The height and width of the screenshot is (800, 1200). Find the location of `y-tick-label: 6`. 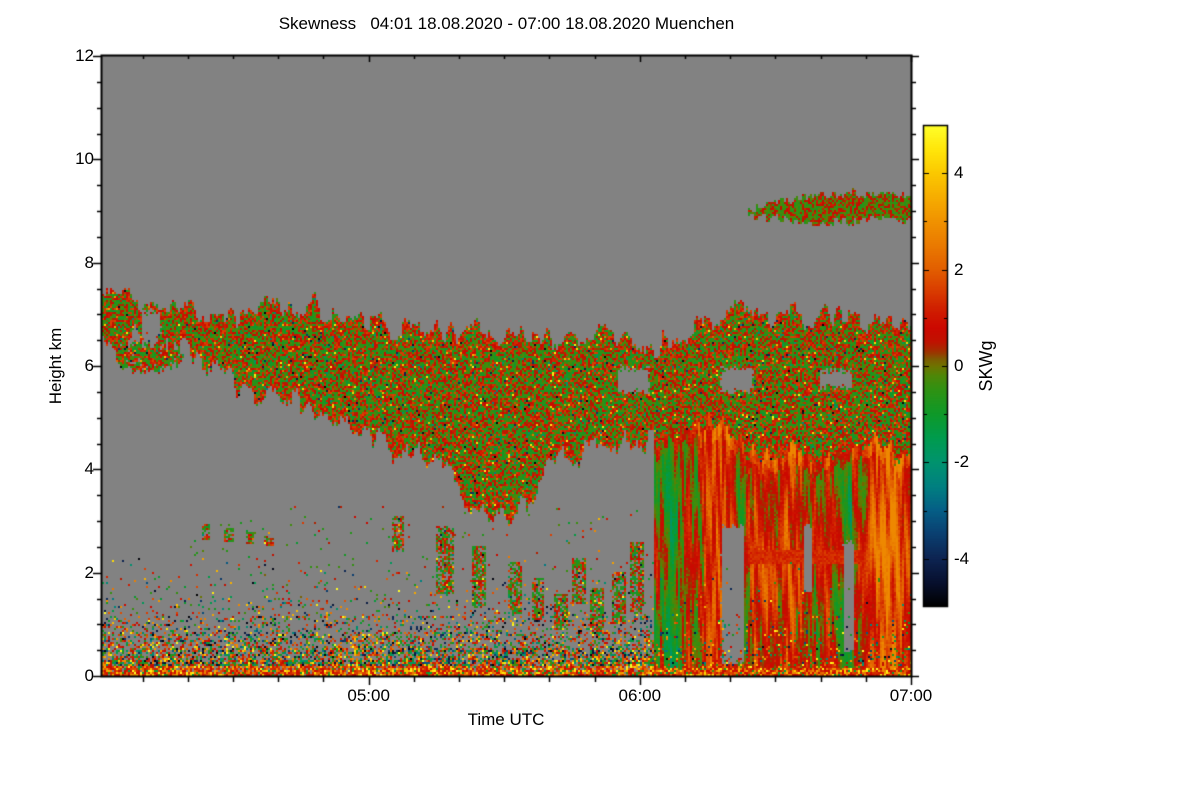

y-tick-label: 6 is located at coordinates (89, 365).